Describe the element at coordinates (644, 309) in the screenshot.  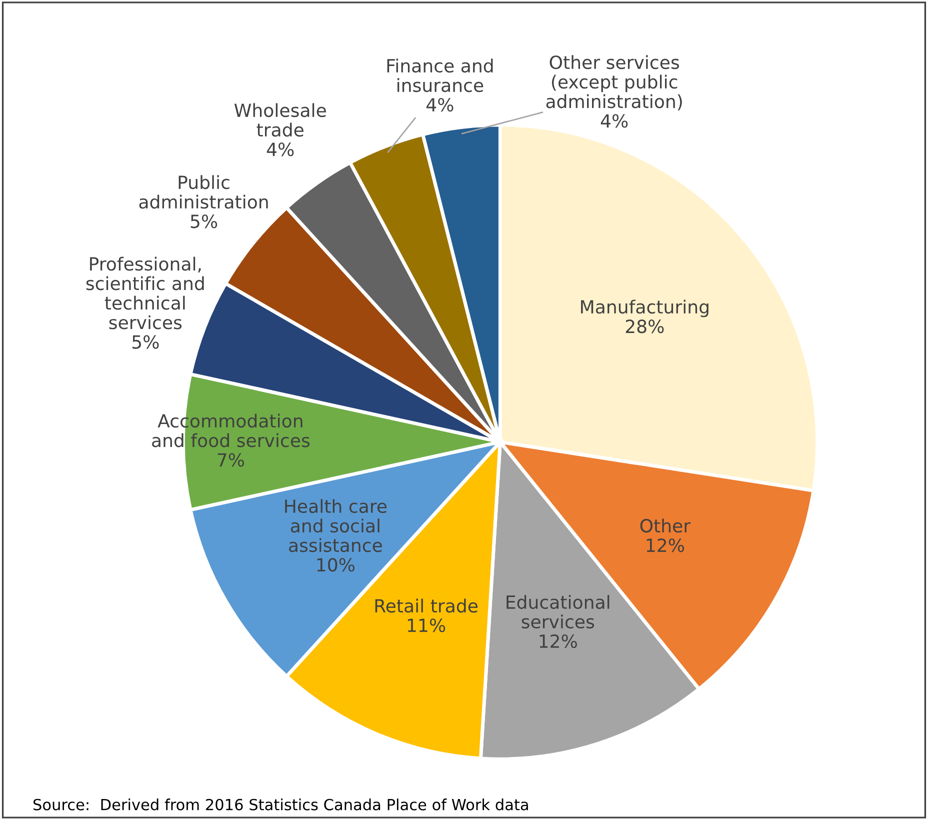
I see `slice-label: Manufacturing` at that location.